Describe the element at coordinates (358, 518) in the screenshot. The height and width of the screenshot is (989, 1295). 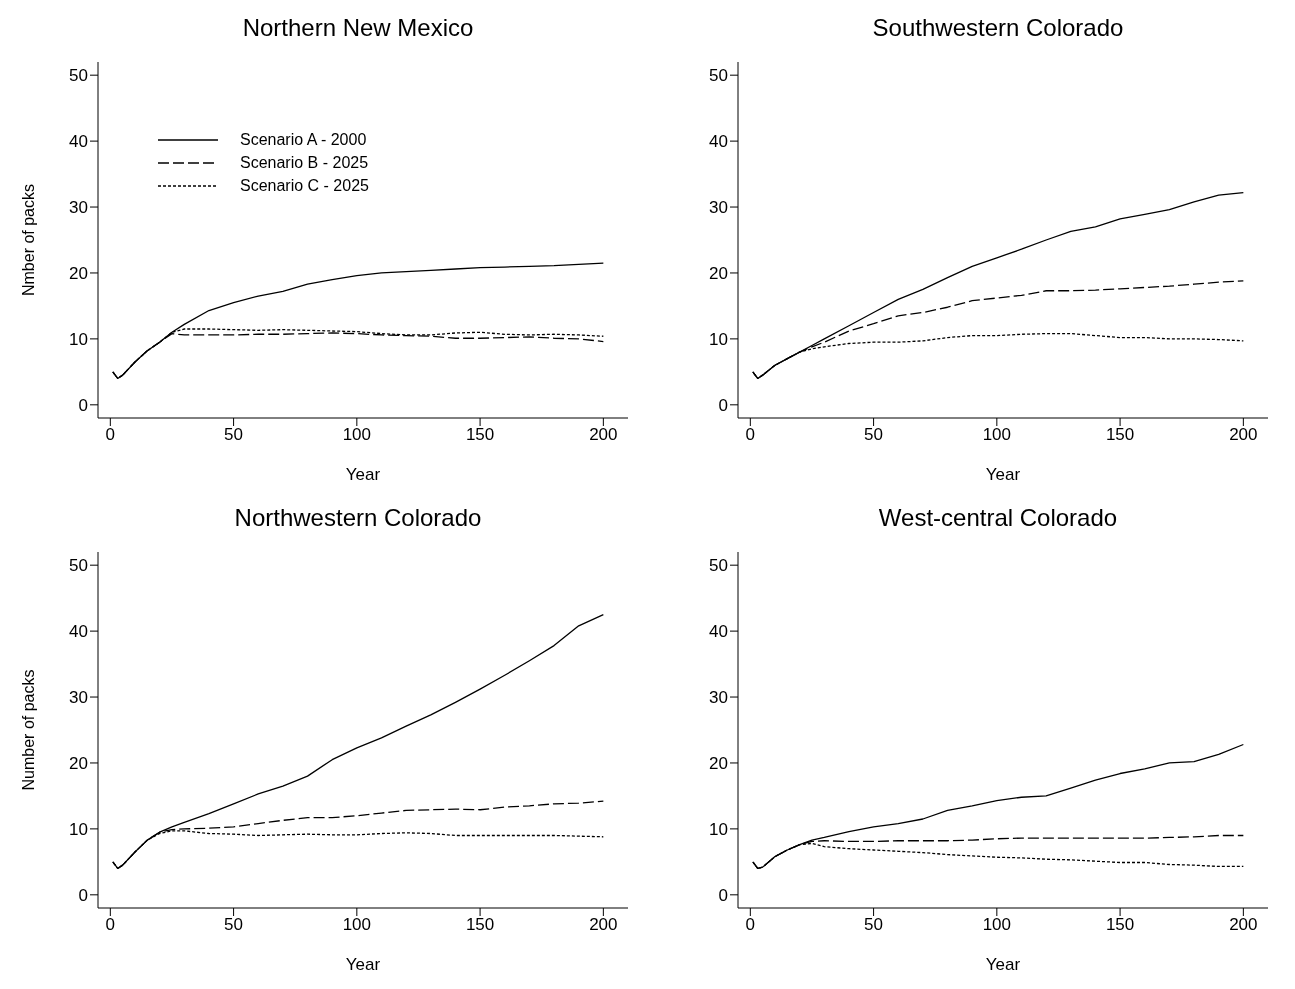
I see `chart-title: Northwestern Colorado` at that location.